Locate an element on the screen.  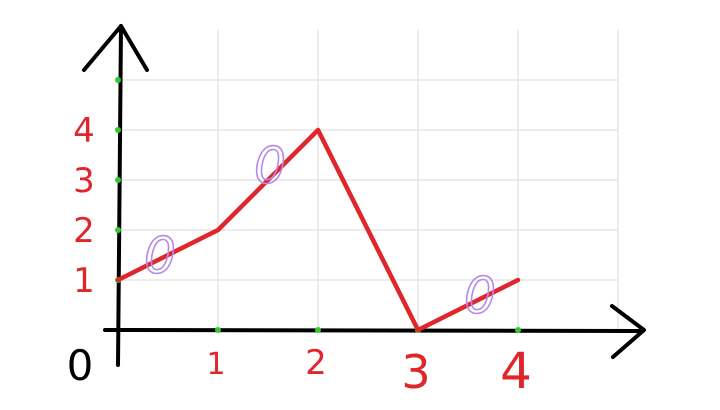
y-axis-arrow-icon is located at coordinates (115, 48).